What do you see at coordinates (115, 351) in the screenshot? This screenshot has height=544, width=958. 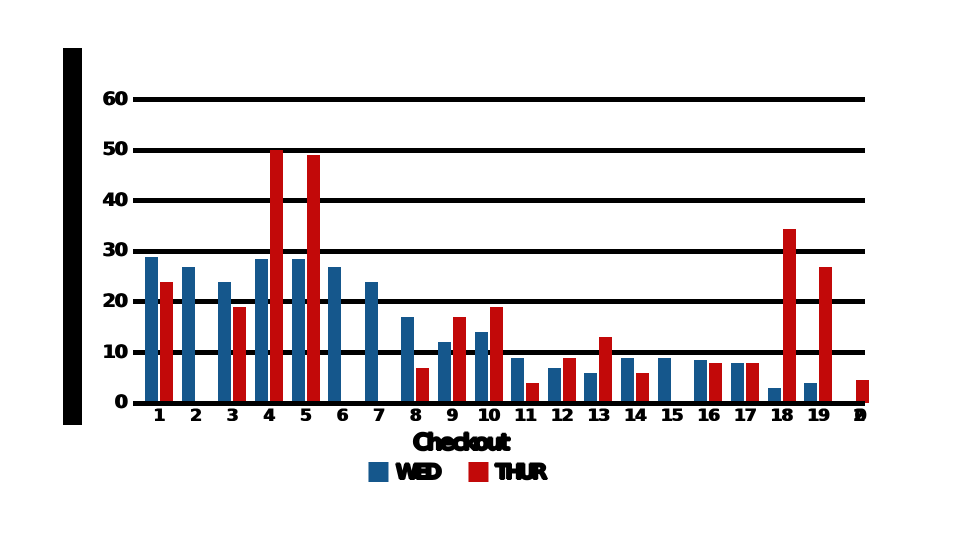 I see `y-tick-label: 10` at bounding box center [115, 351].